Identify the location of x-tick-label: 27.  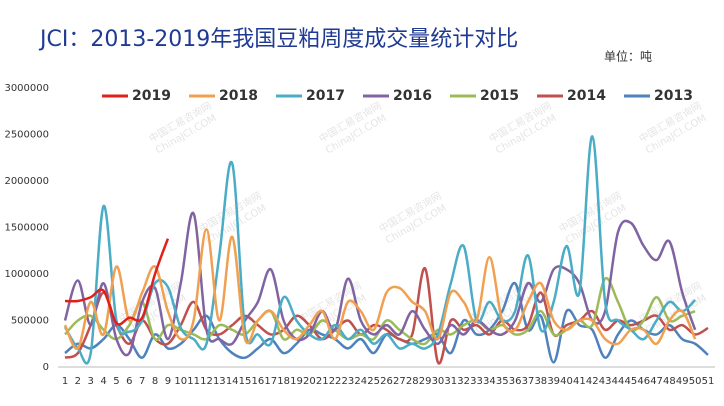
(399, 381).